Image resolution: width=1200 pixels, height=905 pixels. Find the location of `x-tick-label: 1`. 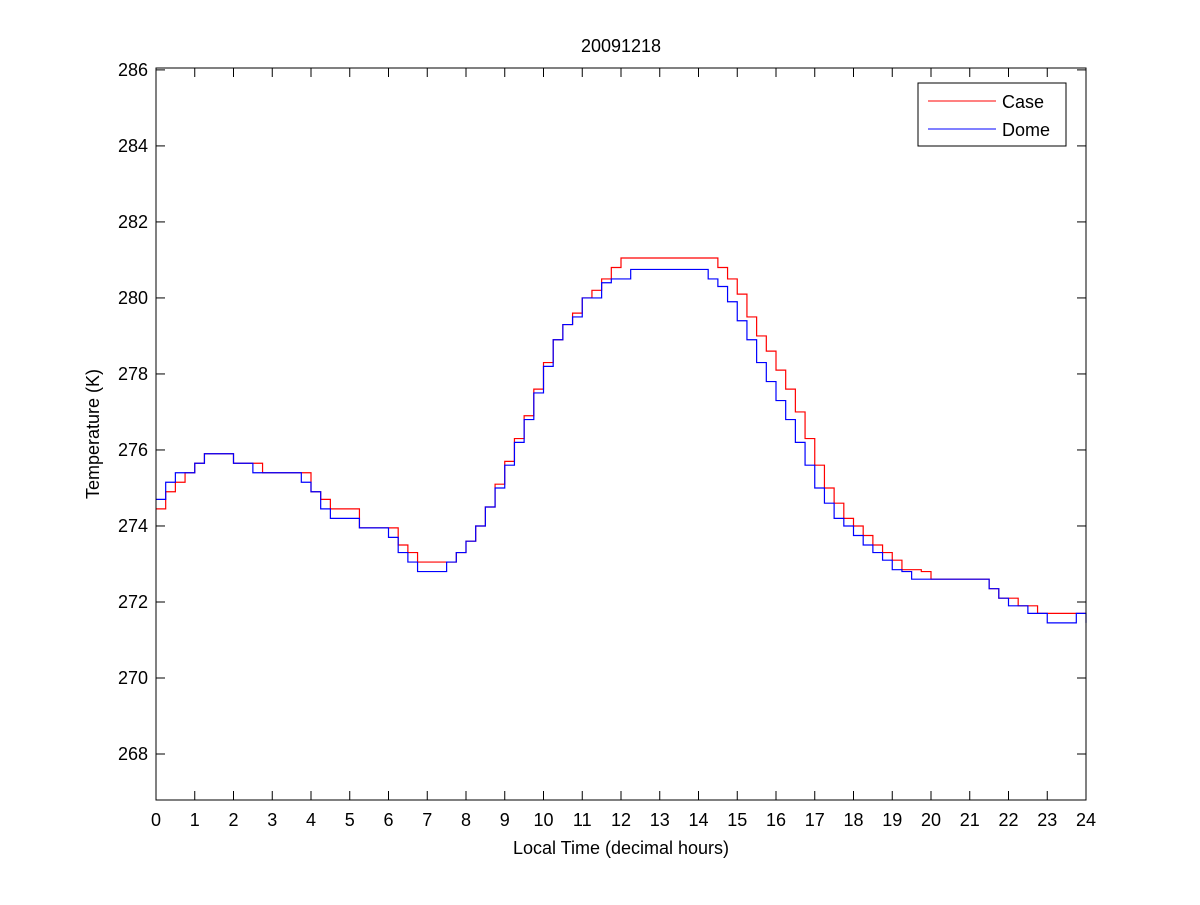

x-tick-label: 1 is located at coordinates (195, 820).